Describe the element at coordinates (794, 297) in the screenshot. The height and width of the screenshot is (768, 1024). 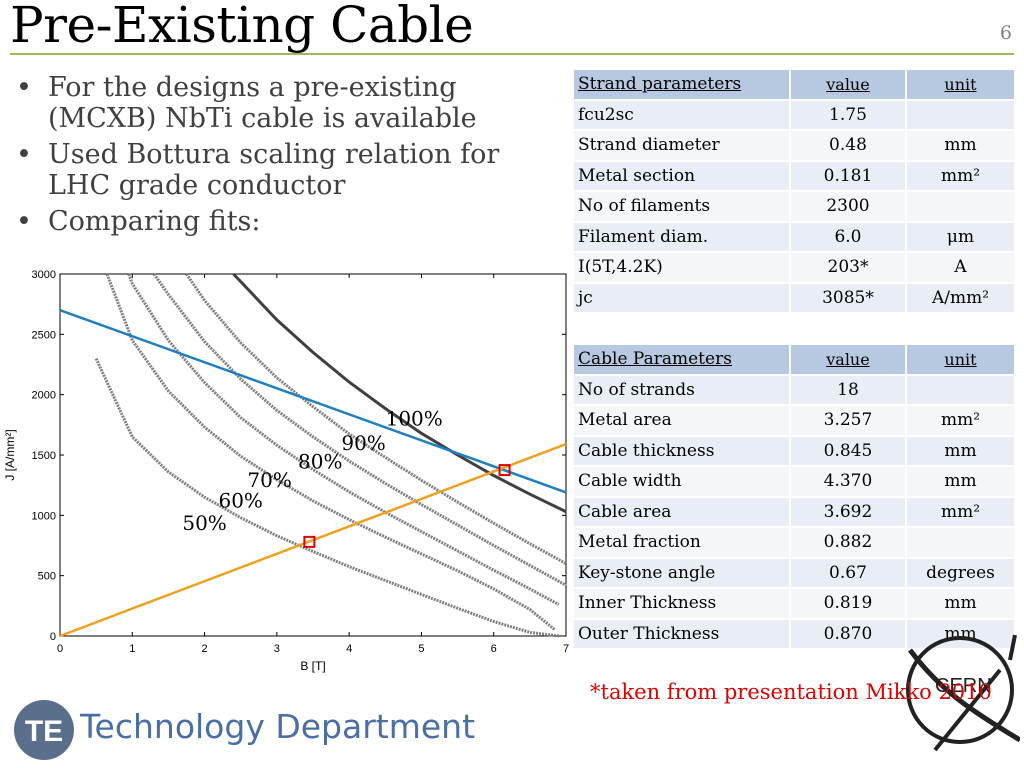
I see `table-row: jc 3085* A/mm²` at that location.